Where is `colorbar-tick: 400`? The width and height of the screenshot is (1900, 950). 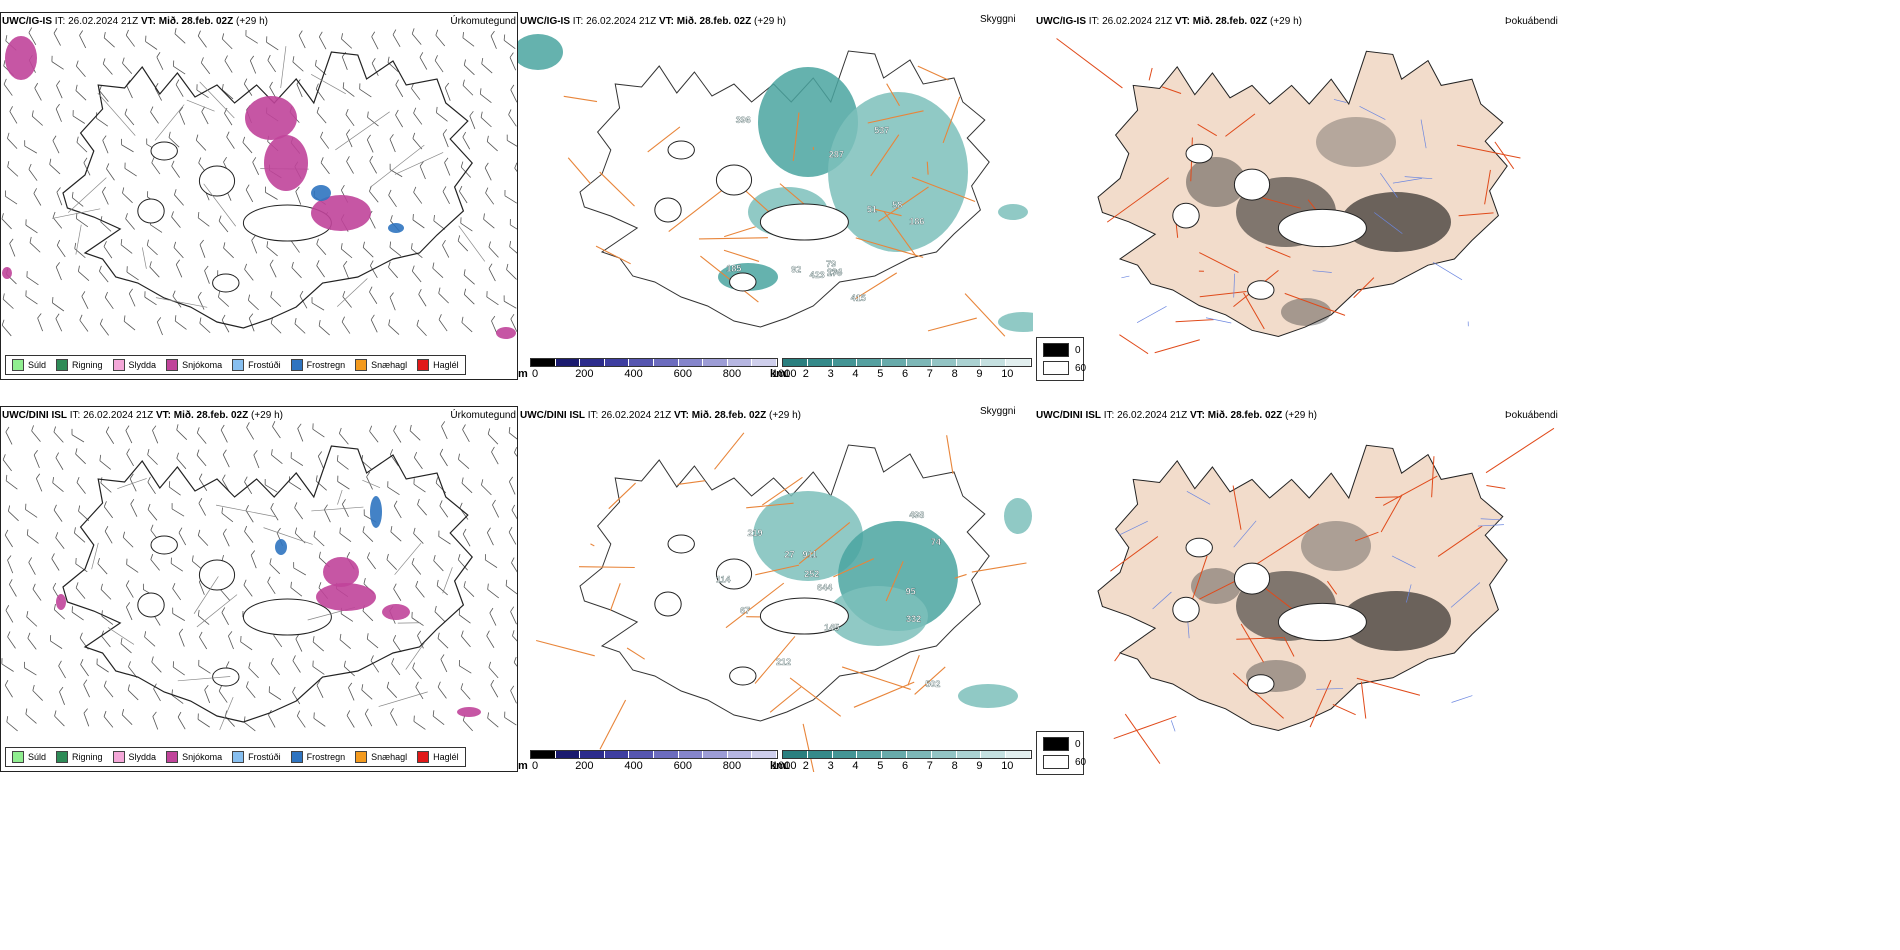 colorbar-tick: 400 is located at coordinates (633, 374).